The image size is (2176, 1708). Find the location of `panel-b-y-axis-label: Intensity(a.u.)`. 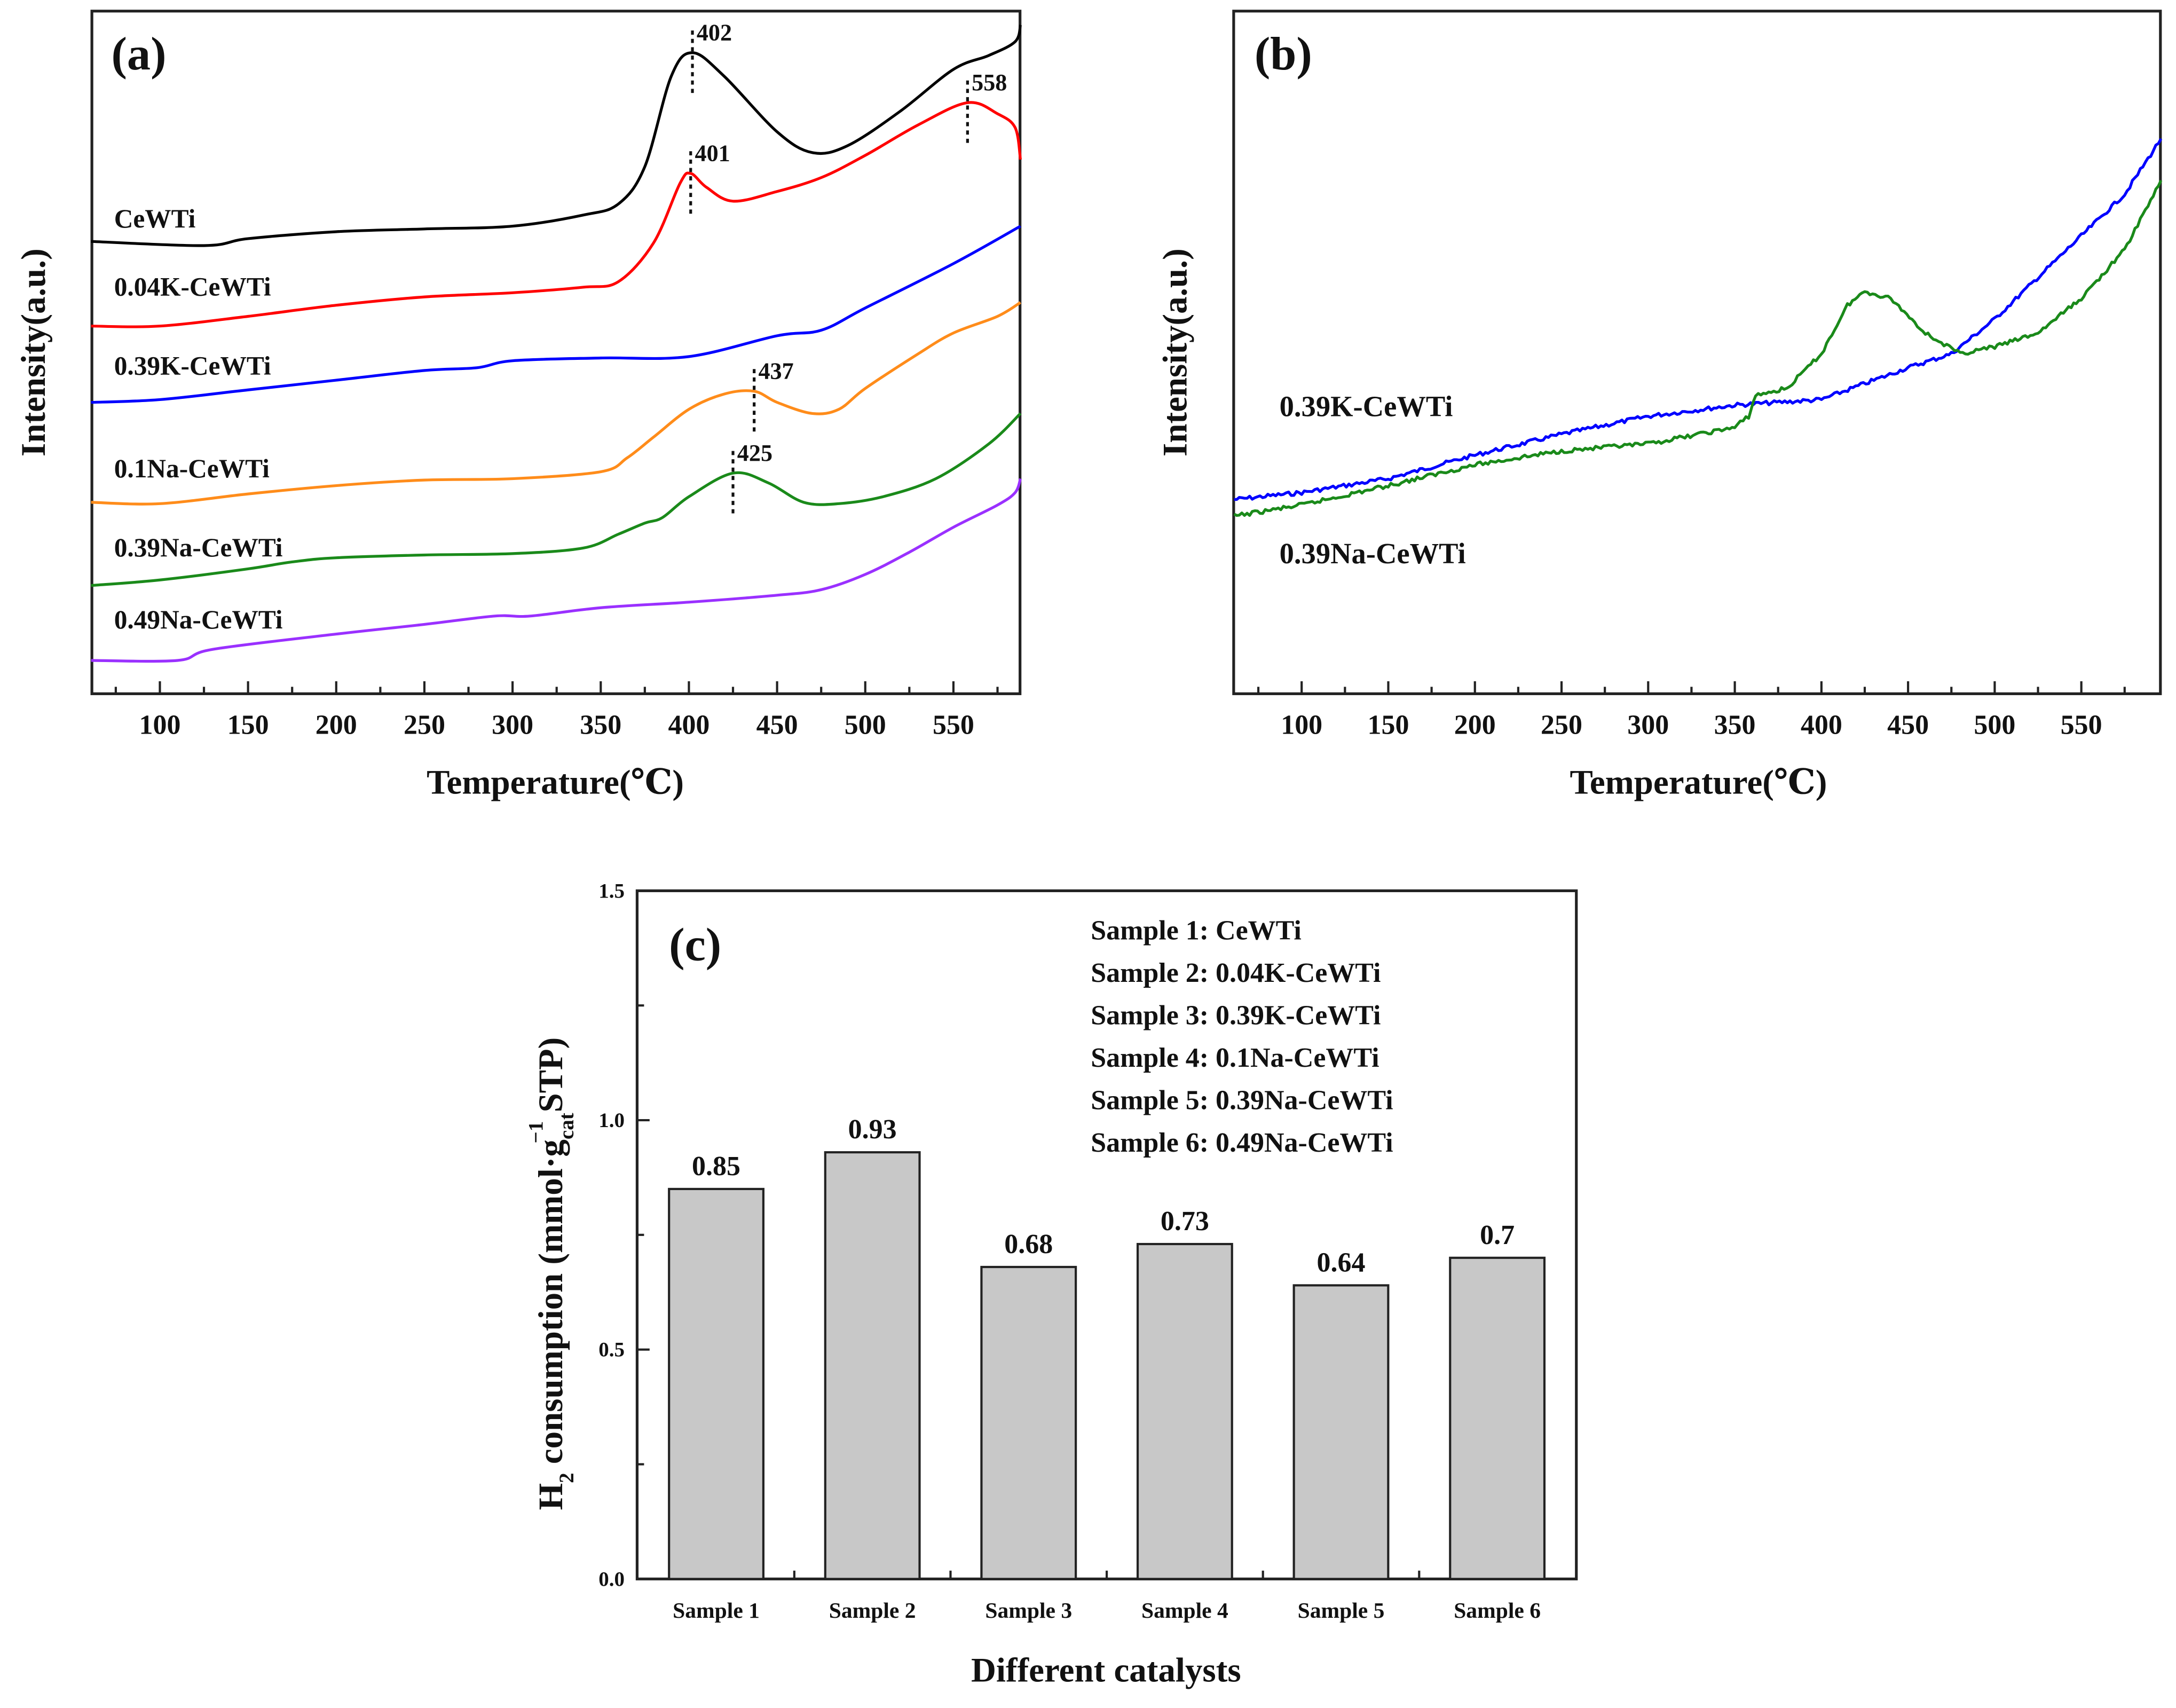

panel-b-y-axis-label: Intensity(a.u.) is located at coordinates (1175, 352).